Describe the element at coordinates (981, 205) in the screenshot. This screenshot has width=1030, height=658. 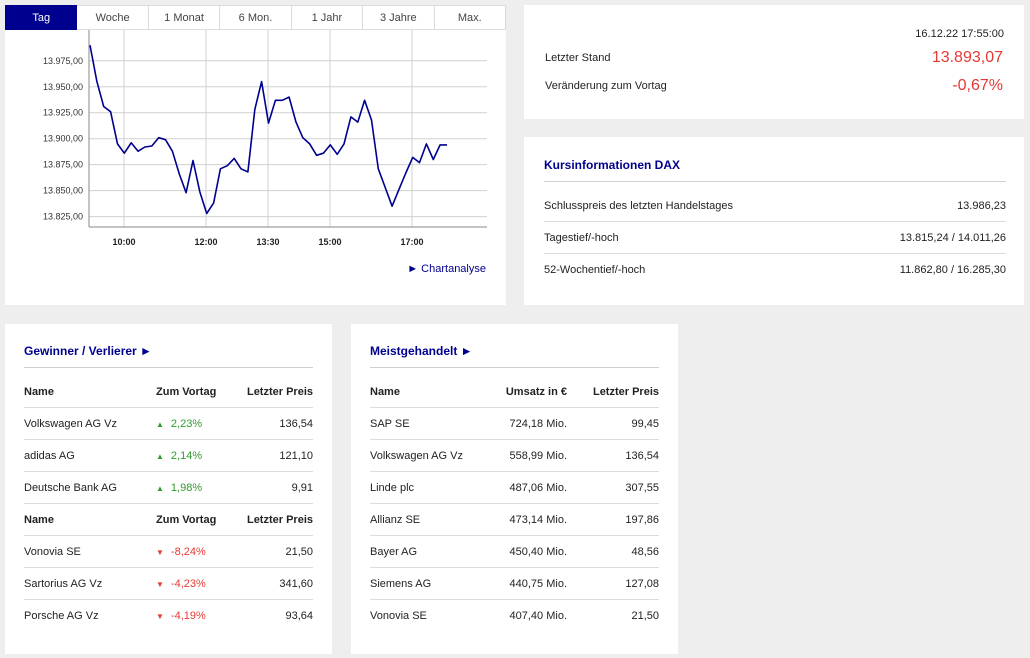
I see `info-value: 13.986,23` at that location.